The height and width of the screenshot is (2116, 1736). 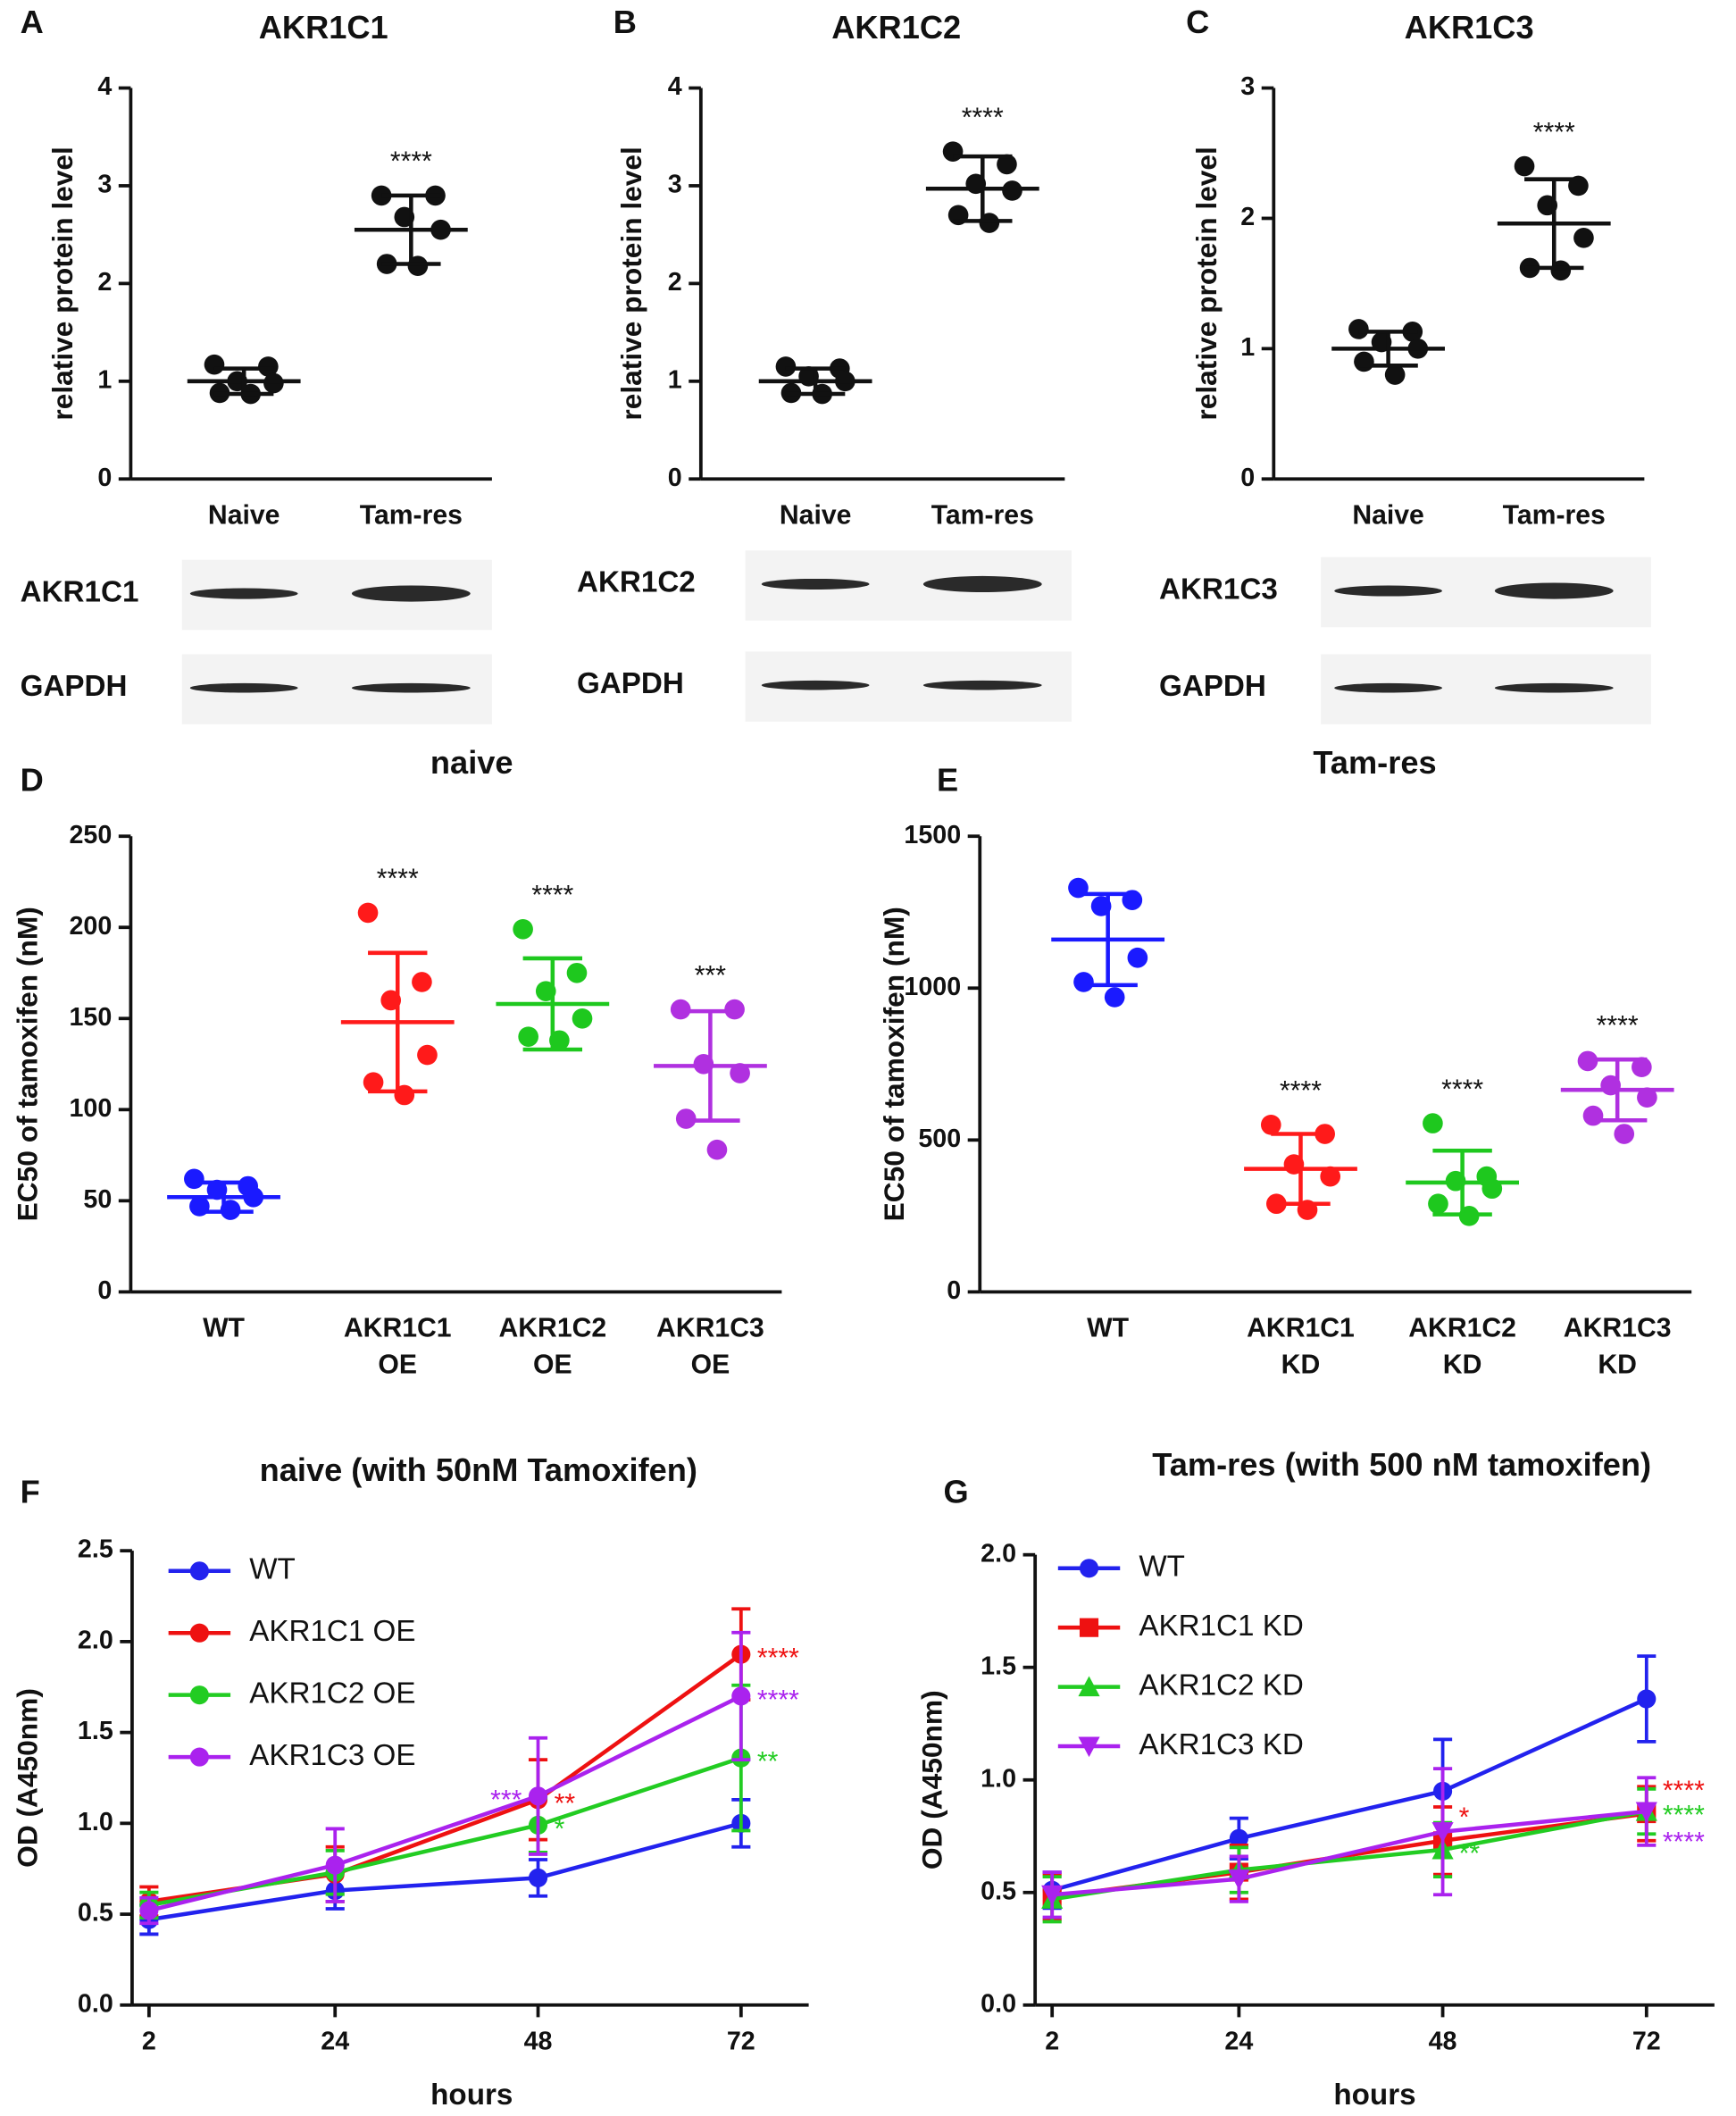 What do you see at coordinates (30, 1492) in the screenshot?
I see `panel-letter: F` at bounding box center [30, 1492].